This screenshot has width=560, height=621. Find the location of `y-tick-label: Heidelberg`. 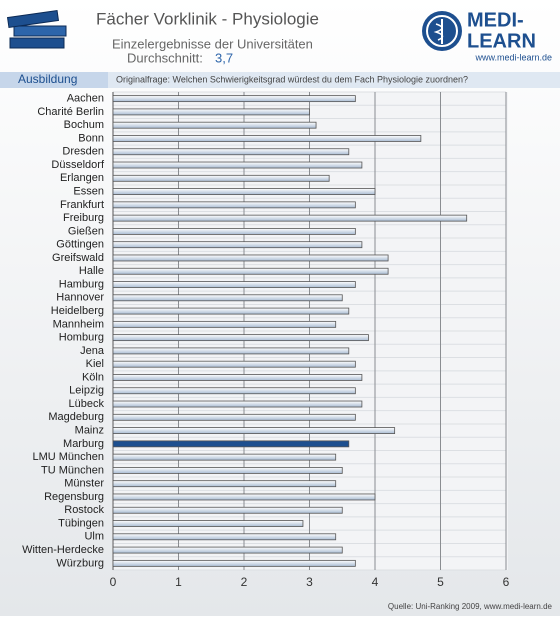

y-tick-label: Heidelberg is located at coordinates (77, 311).